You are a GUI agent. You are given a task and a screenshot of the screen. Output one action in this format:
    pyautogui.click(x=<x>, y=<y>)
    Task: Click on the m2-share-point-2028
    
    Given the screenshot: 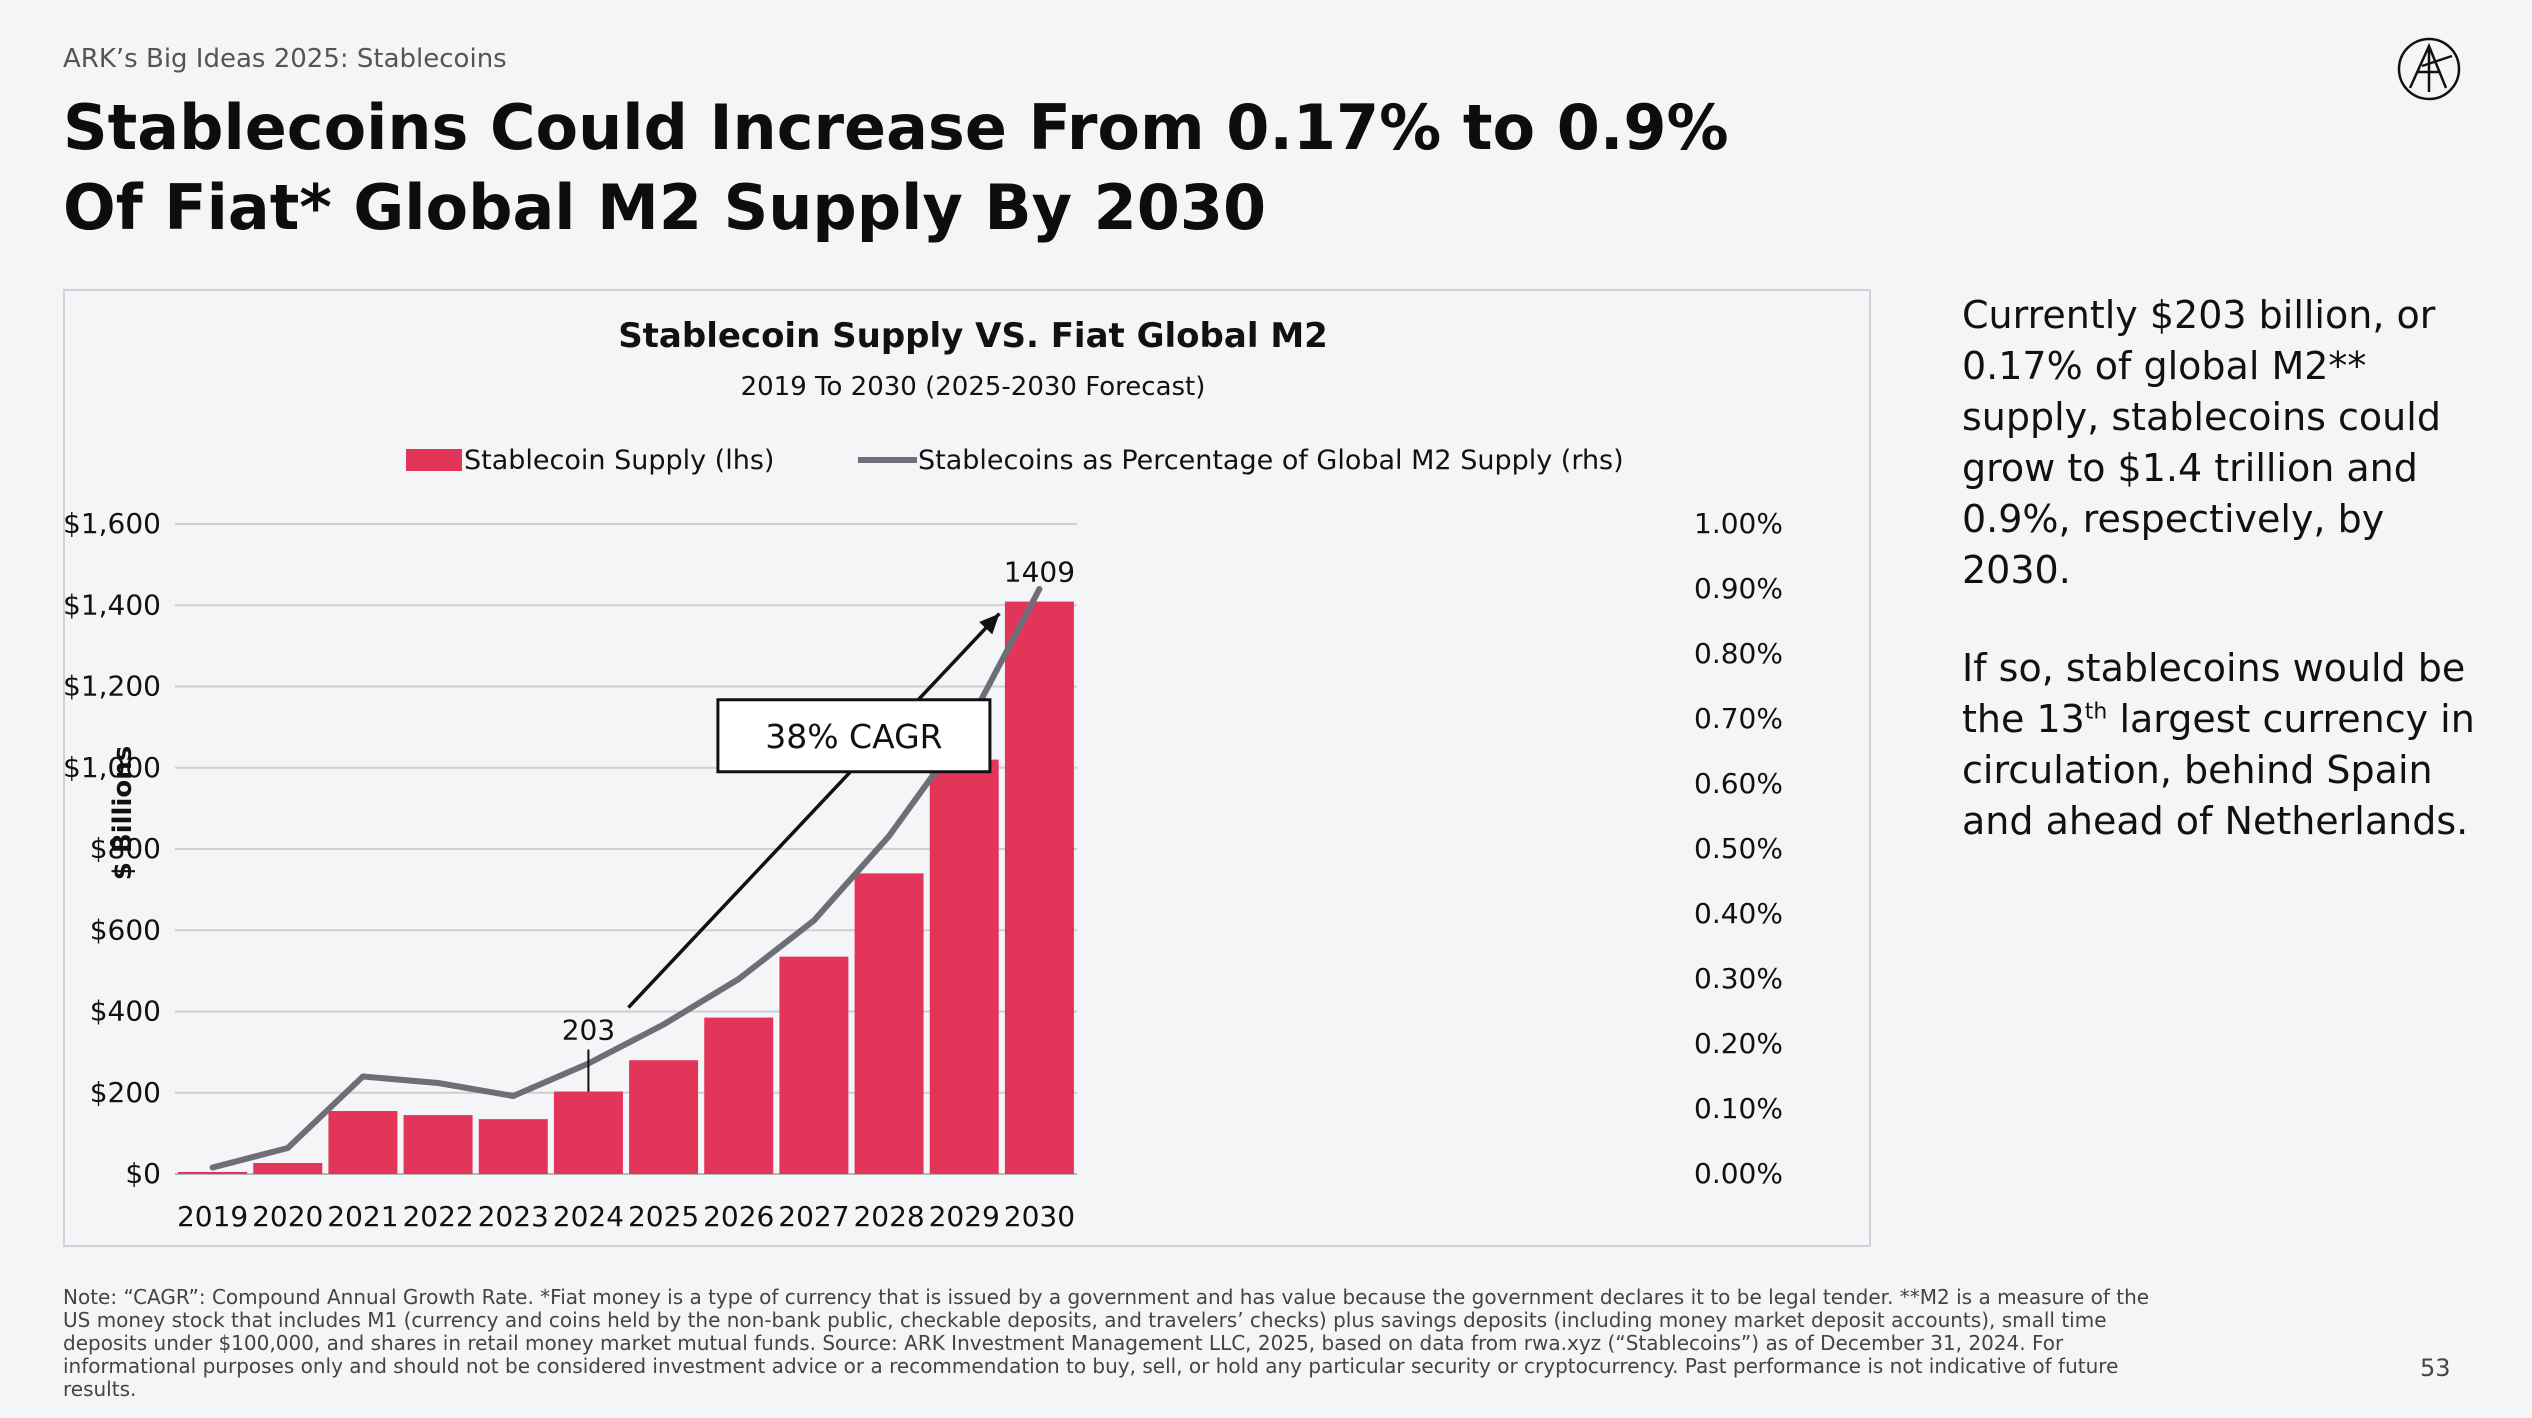 What is the action you would take?
    pyautogui.click(x=889, y=836)
    